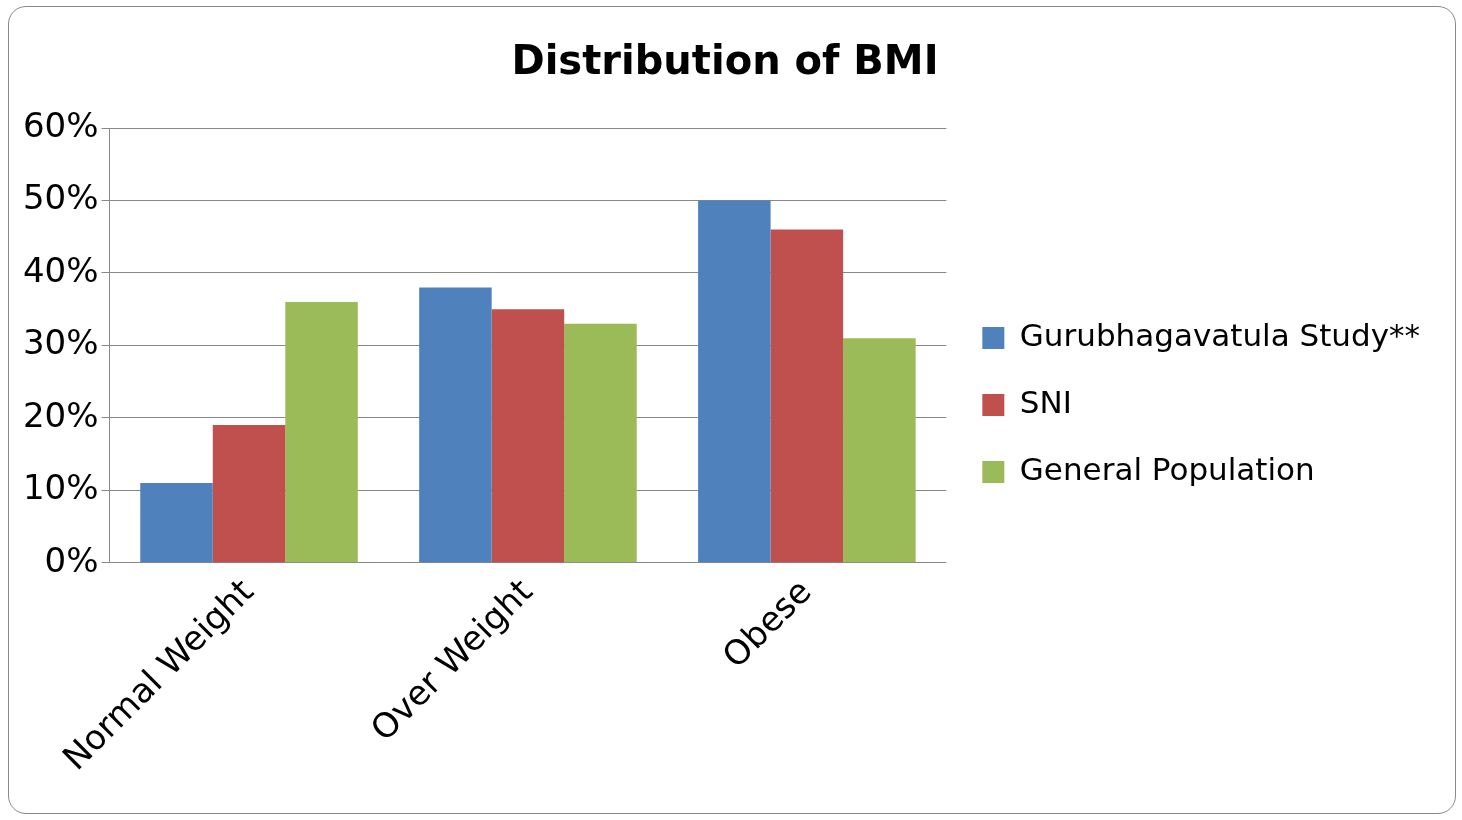 This screenshot has height=820, width=1462. I want to click on y-tick-label: 40%, so click(60, 269).